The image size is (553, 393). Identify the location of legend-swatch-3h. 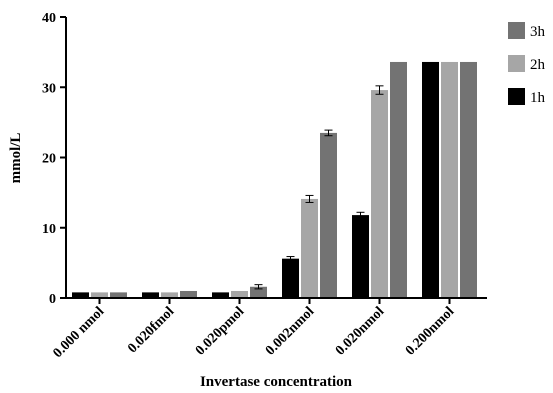
(516, 30).